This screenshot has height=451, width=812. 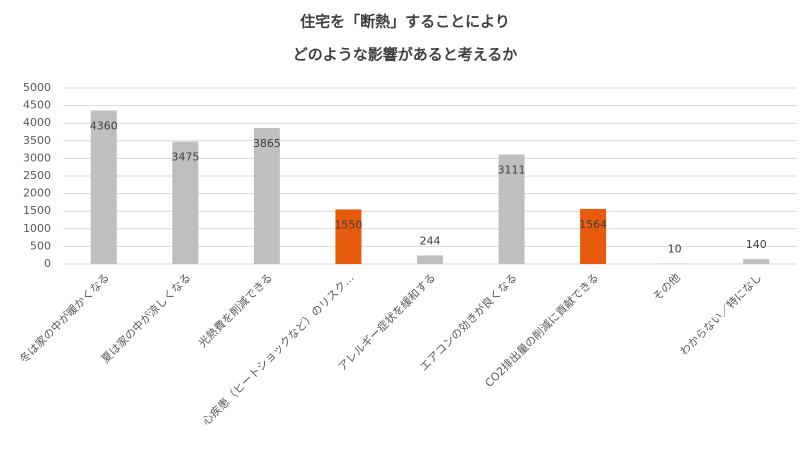 What do you see at coordinates (37, 140) in the screenshot?
I see `y-tick-label: 3500` at bounding box center [37, 140].